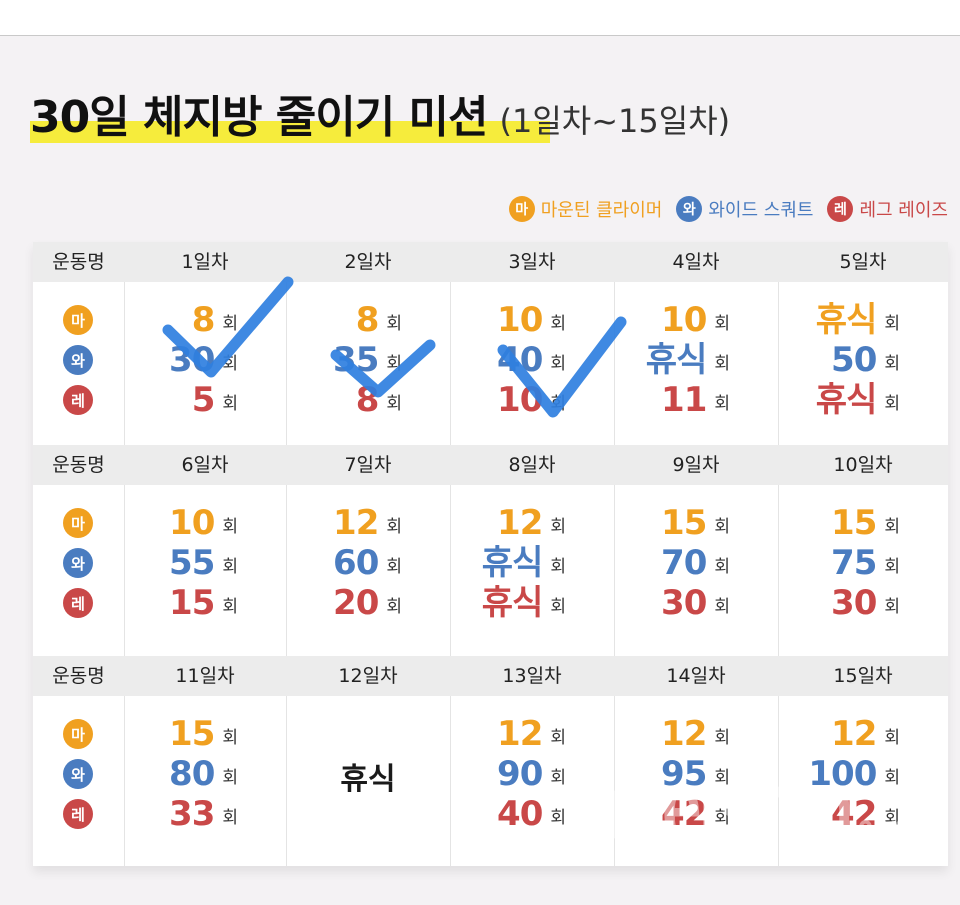  I want to click on rep-count: 80, so click(192, 774).